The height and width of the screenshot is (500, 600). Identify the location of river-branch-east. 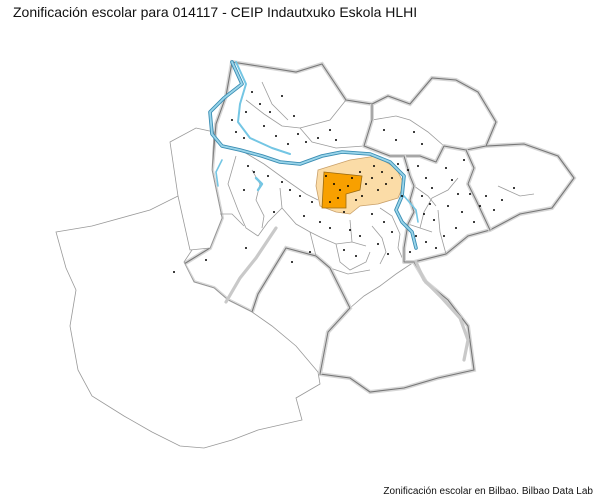
(411, 209).